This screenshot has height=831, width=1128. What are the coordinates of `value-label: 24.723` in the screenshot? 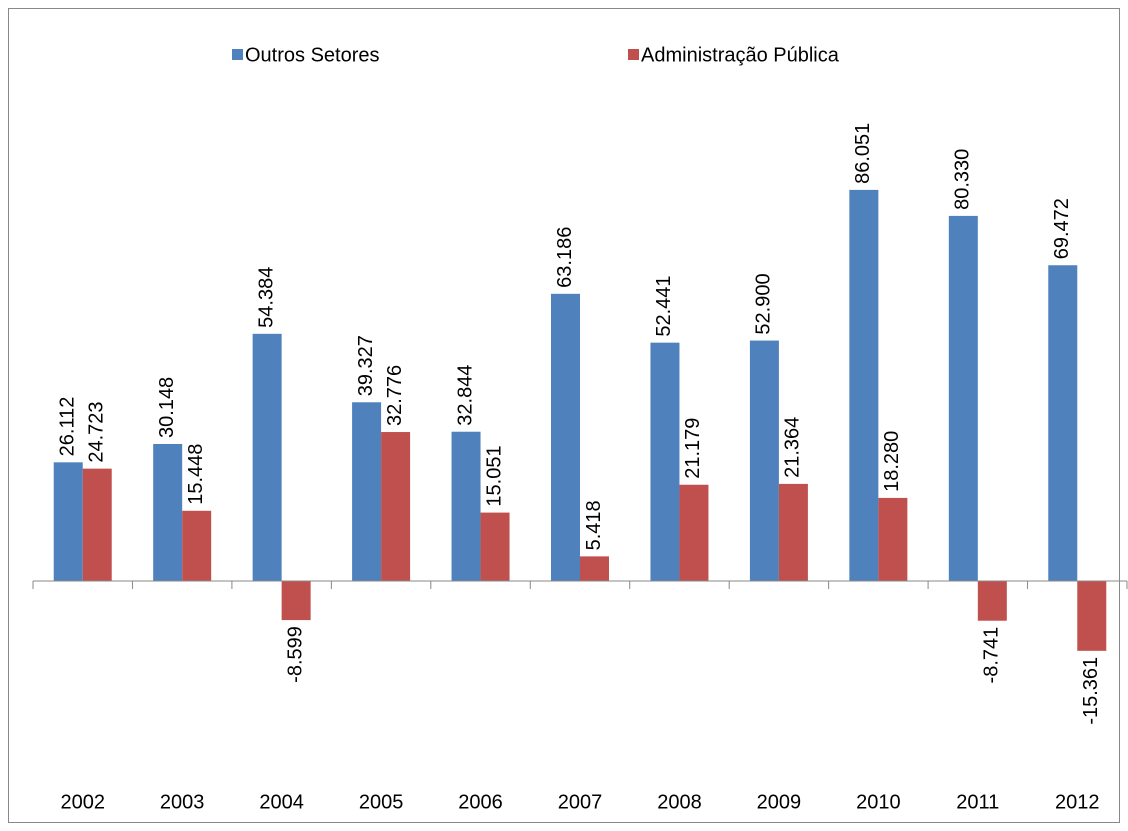 It's located at (97, 431).